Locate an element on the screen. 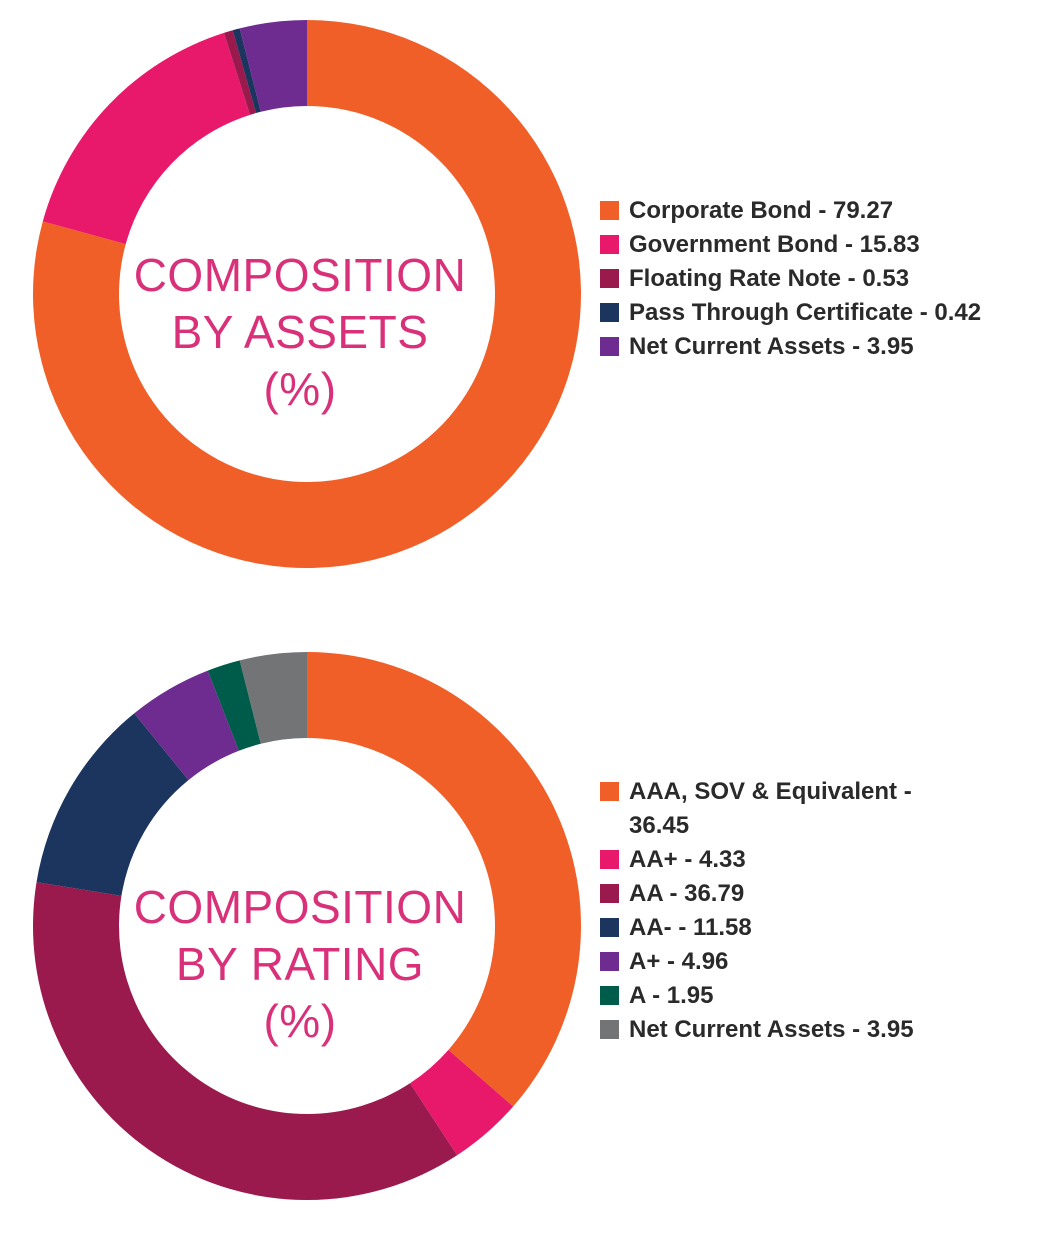  donut-slice-aa-plus is located at coordinates (461, 1102).